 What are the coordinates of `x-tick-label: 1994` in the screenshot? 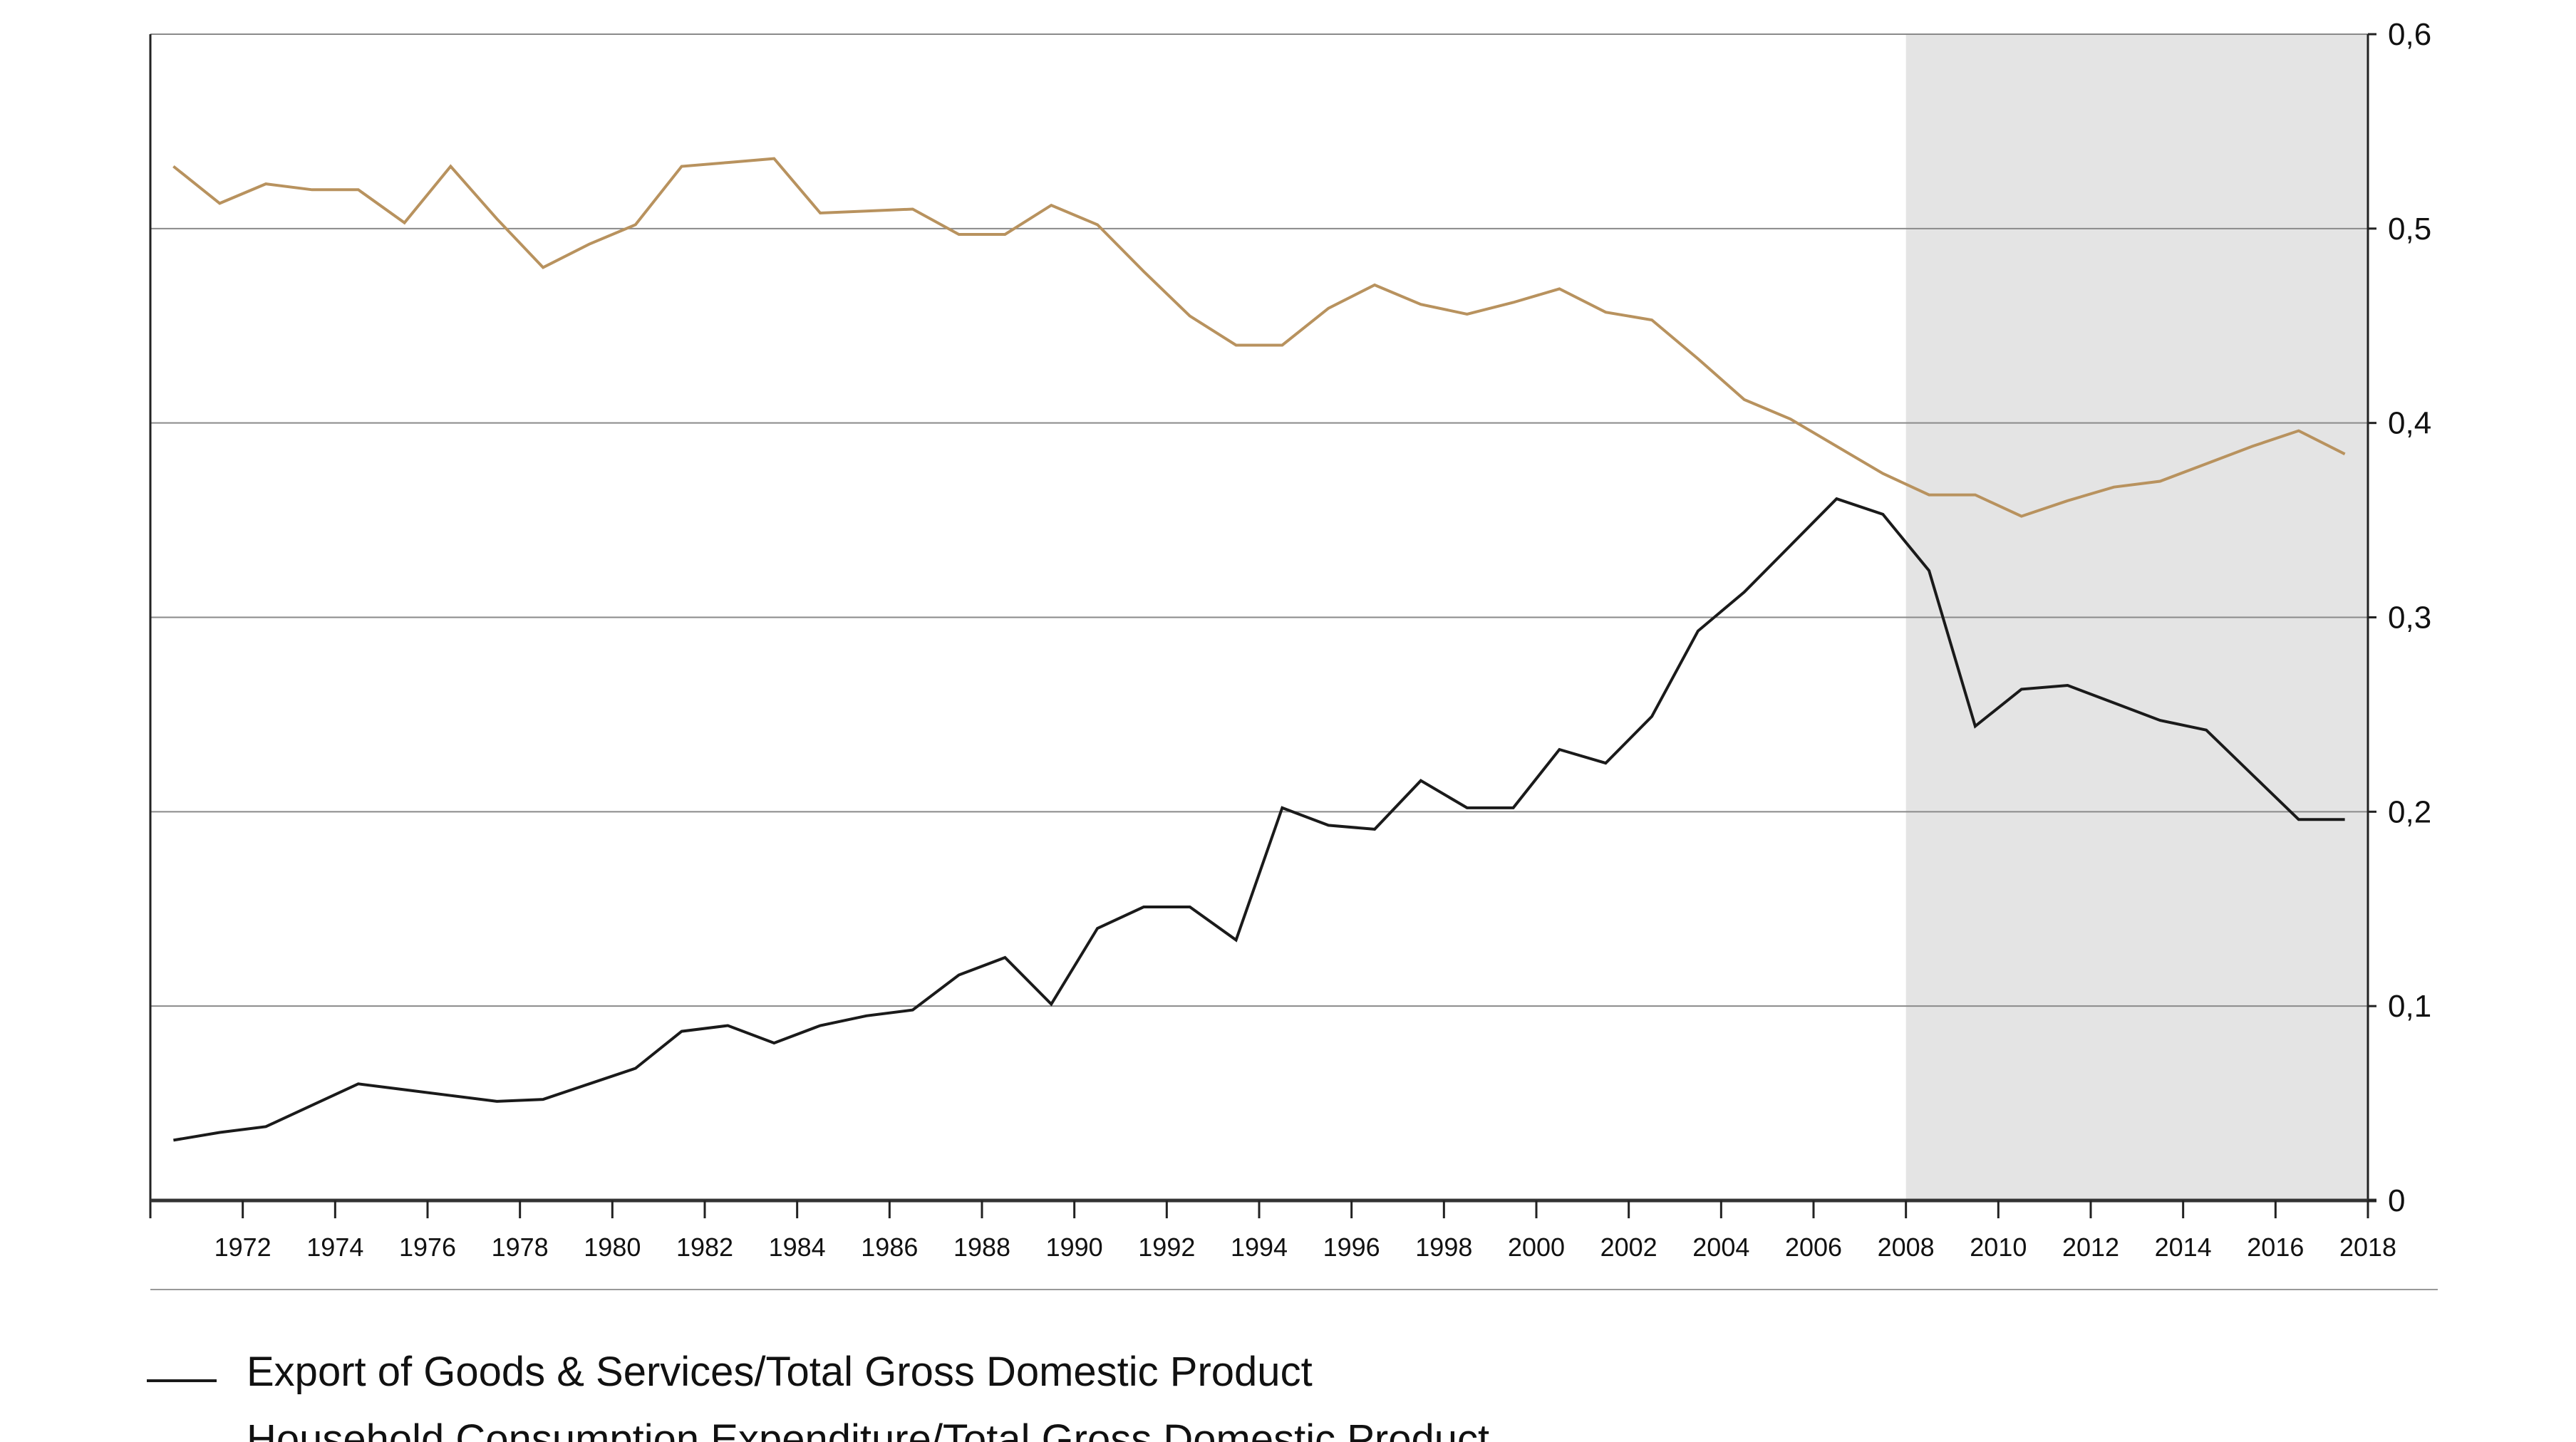 It's located at (1260, 1247).